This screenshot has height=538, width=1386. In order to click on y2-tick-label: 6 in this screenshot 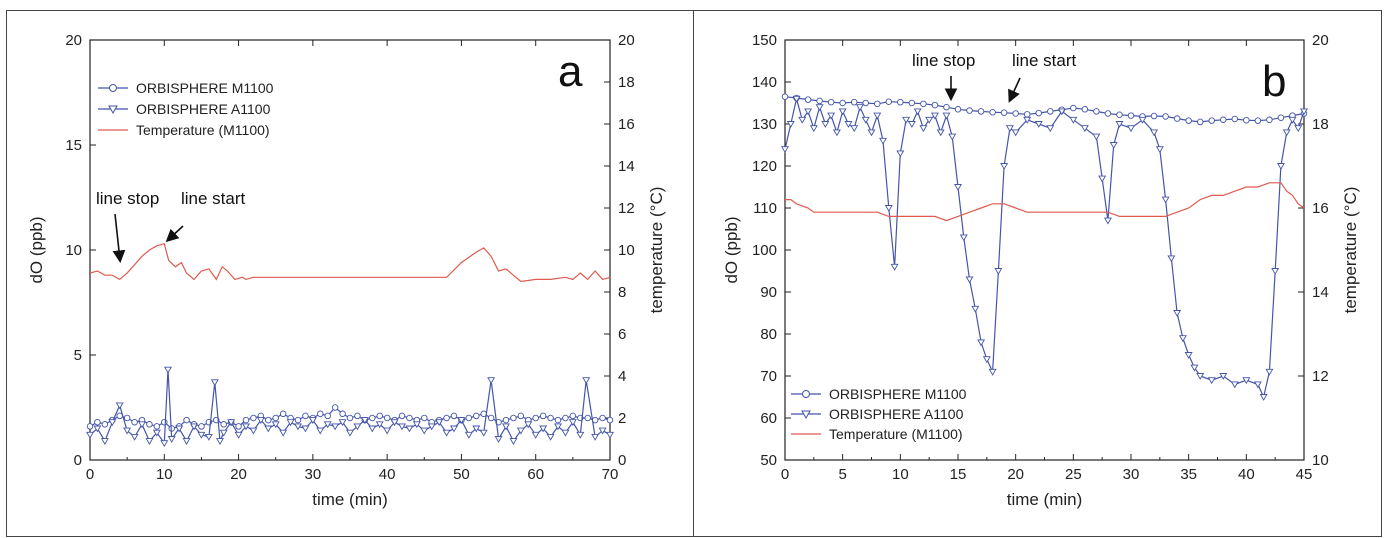, I will do `click(622, 334)`.